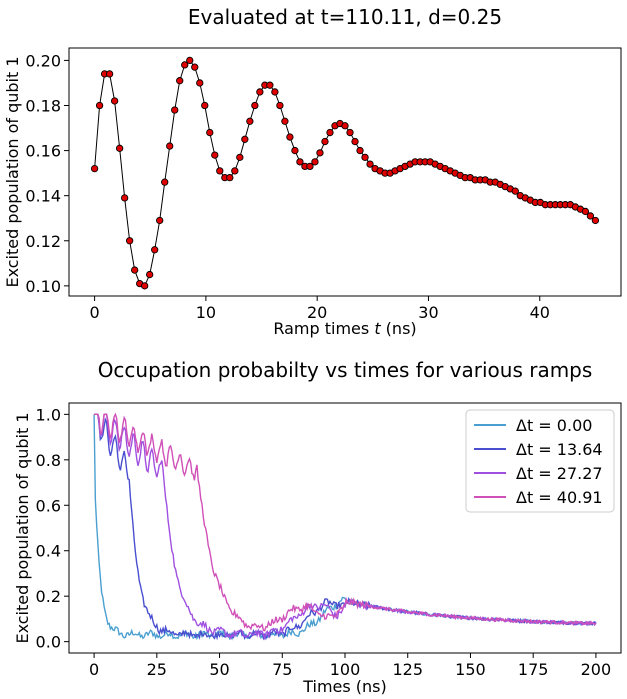 The height and width of the screenshot is (699, 627). Describe the element at coordinates (12, 171) in the screenshot. I see `chart-1-ylabel: Excited population of qubit 1` at that location.